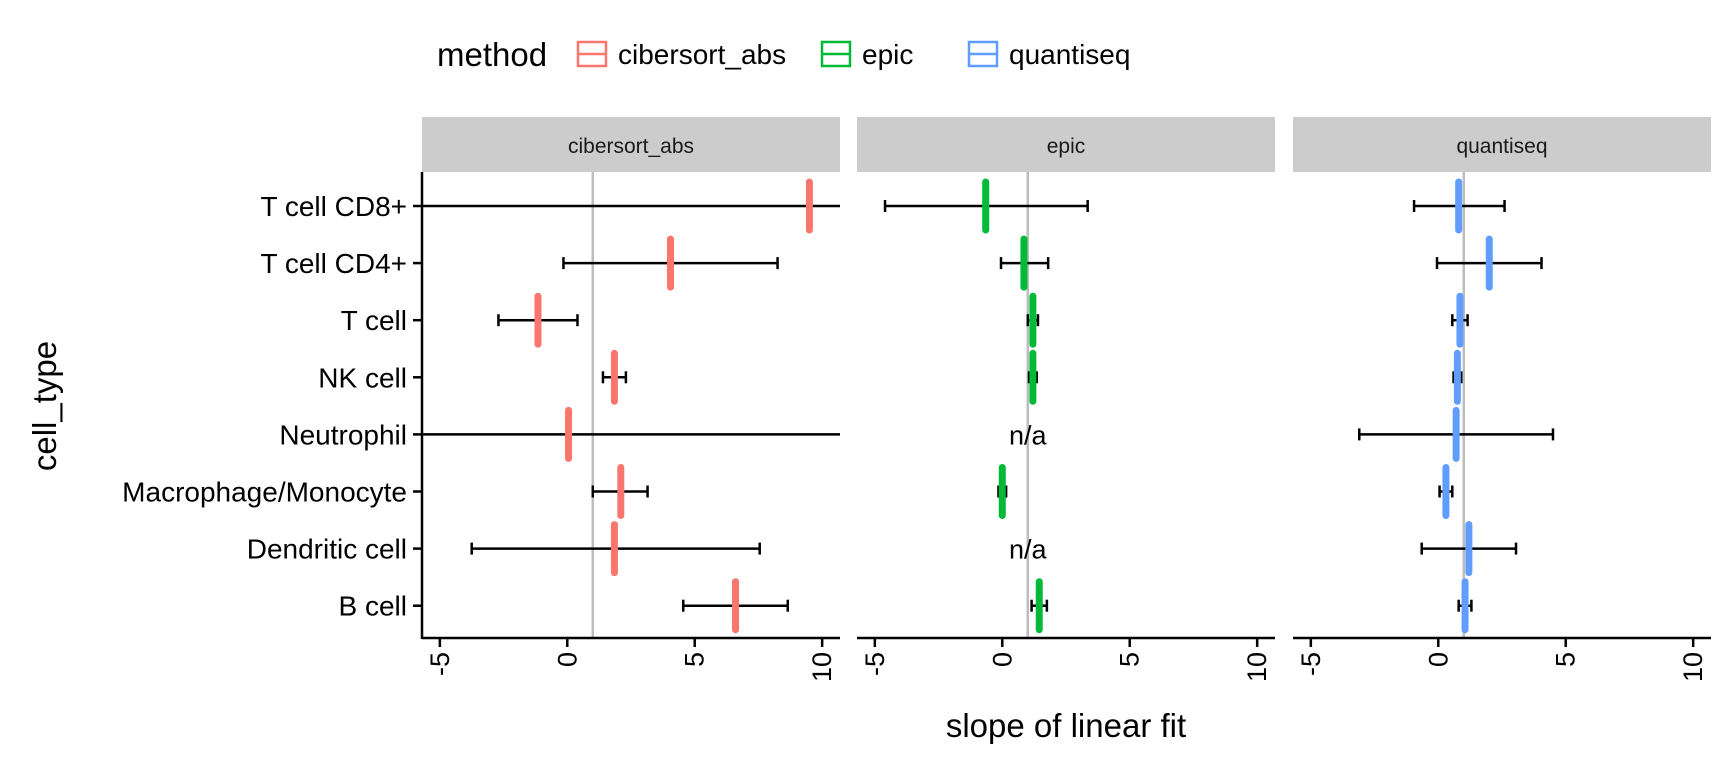 The width and height of the screenshot is (1728, 768). Describe the element at coordinates (1066, 725) in the screenshot. I see `x-axis-title: slope of linear fit` at that location.